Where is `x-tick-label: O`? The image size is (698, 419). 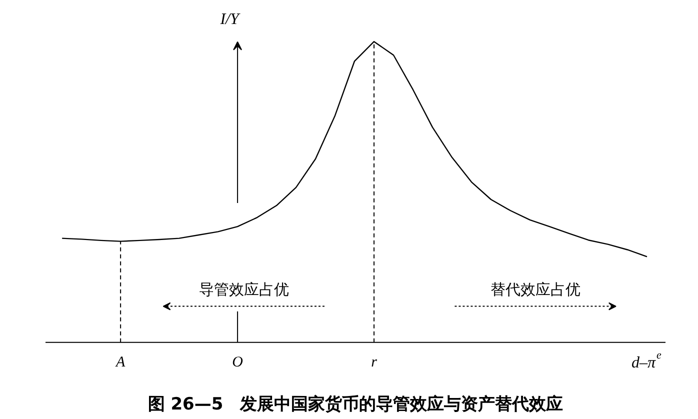
x-tick-label: O is located at coordinates (238, 362).